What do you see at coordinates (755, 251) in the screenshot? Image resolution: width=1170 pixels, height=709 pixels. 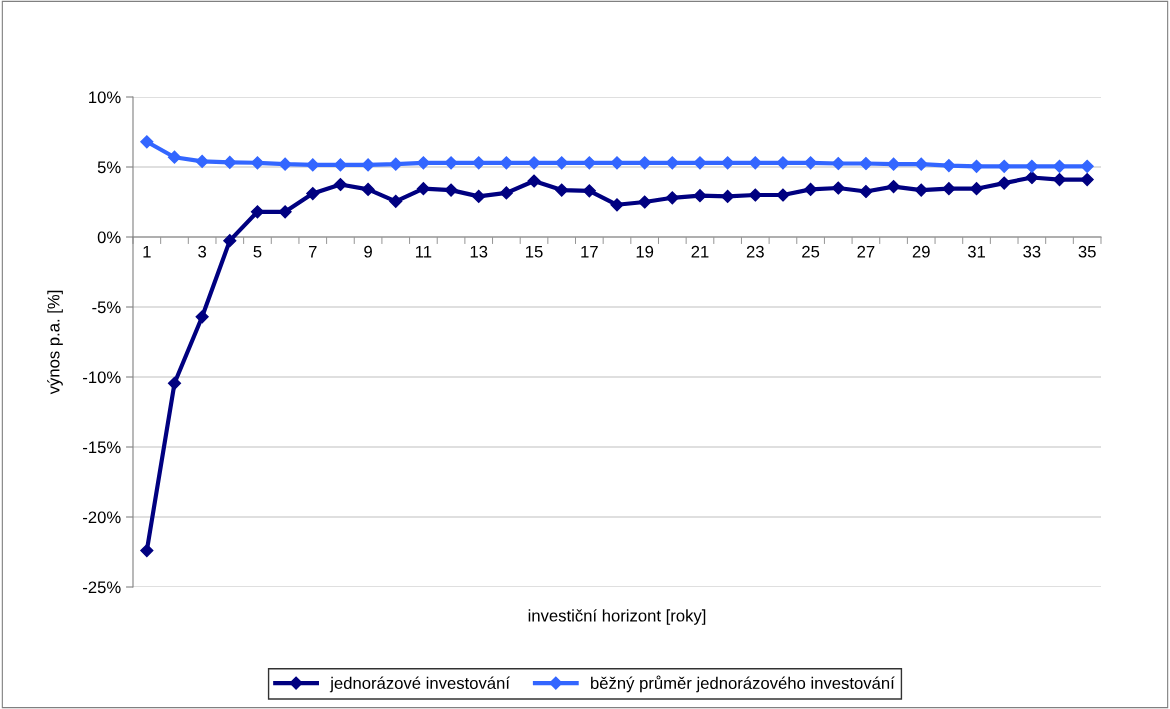 I see `x-tick-label: 23` at bounding box center [755, 251].